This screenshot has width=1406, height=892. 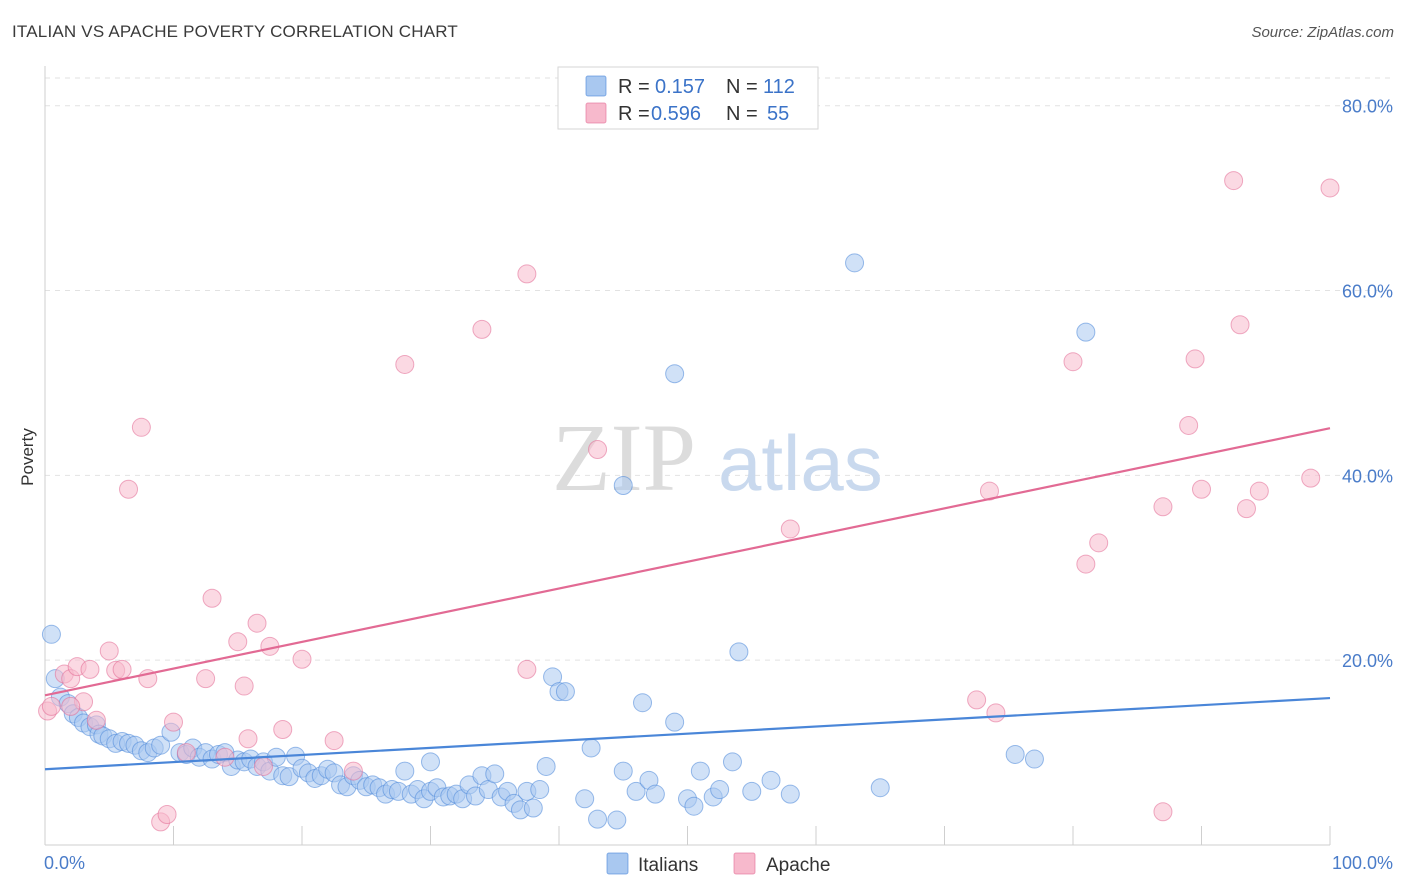 I want to click on legend-swatch-italians, so click(x=596, y=86).